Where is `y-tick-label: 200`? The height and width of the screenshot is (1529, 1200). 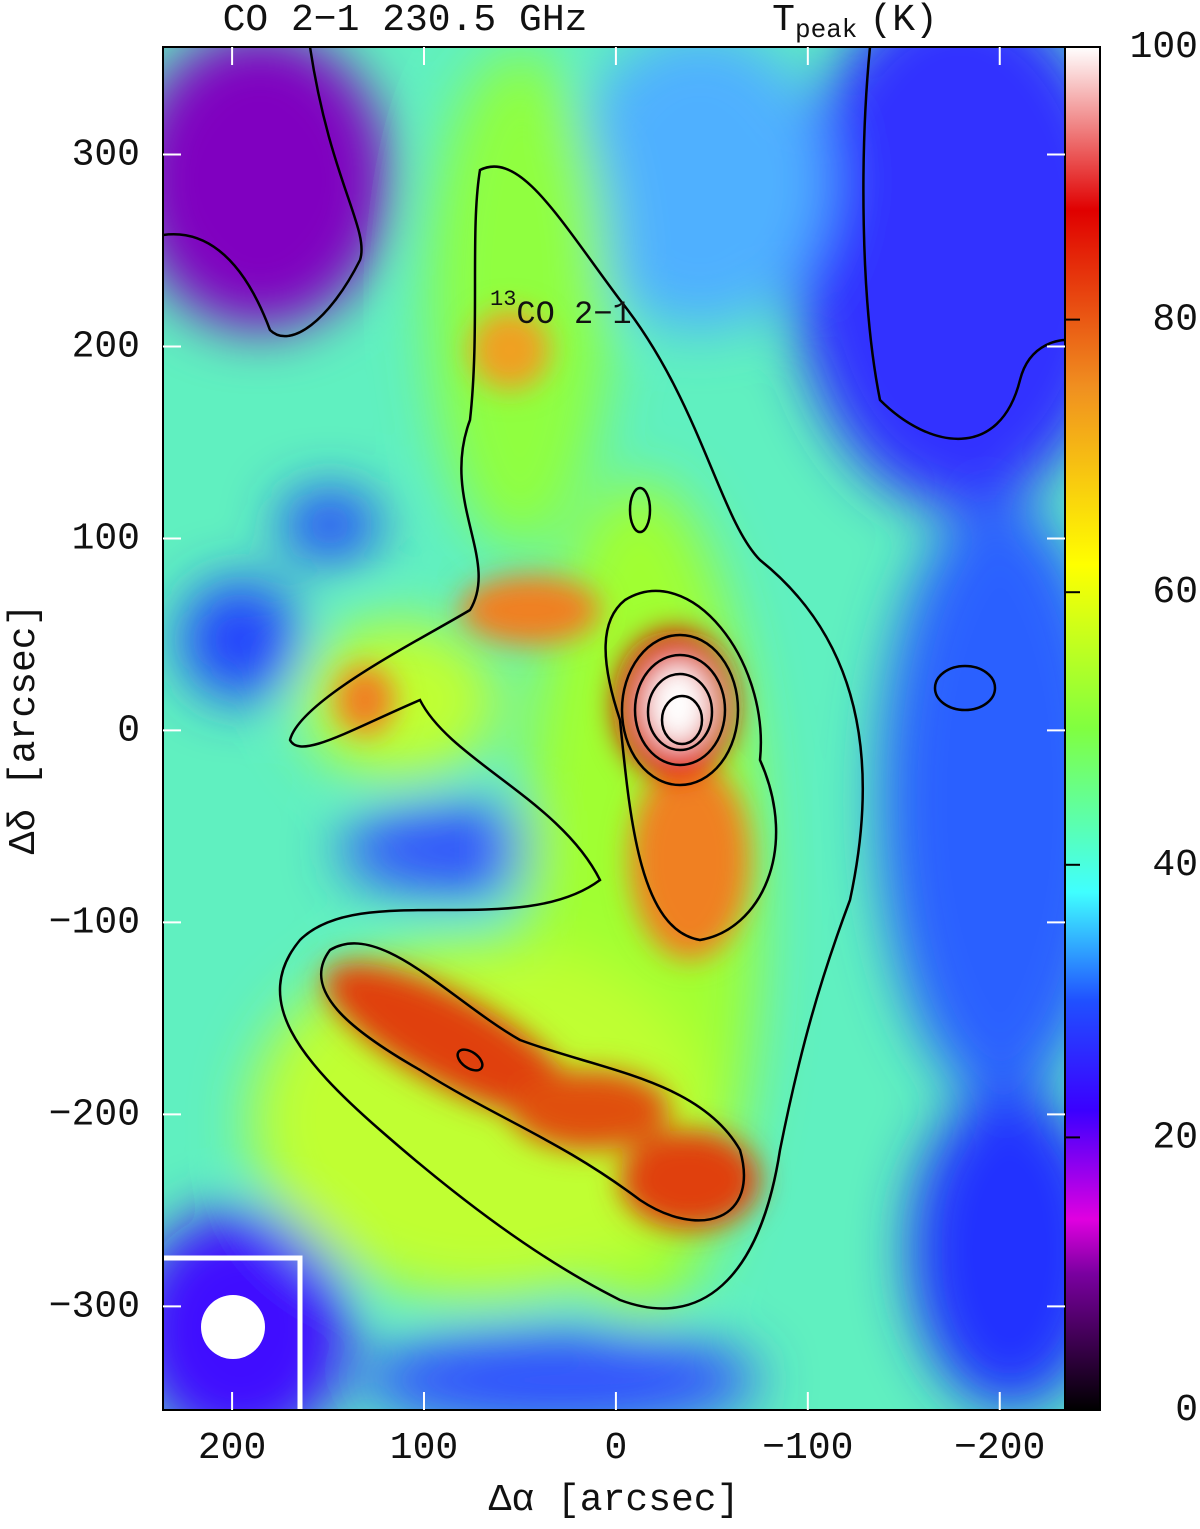 y-tick-label: 200 is located at coordinates (106, 347).